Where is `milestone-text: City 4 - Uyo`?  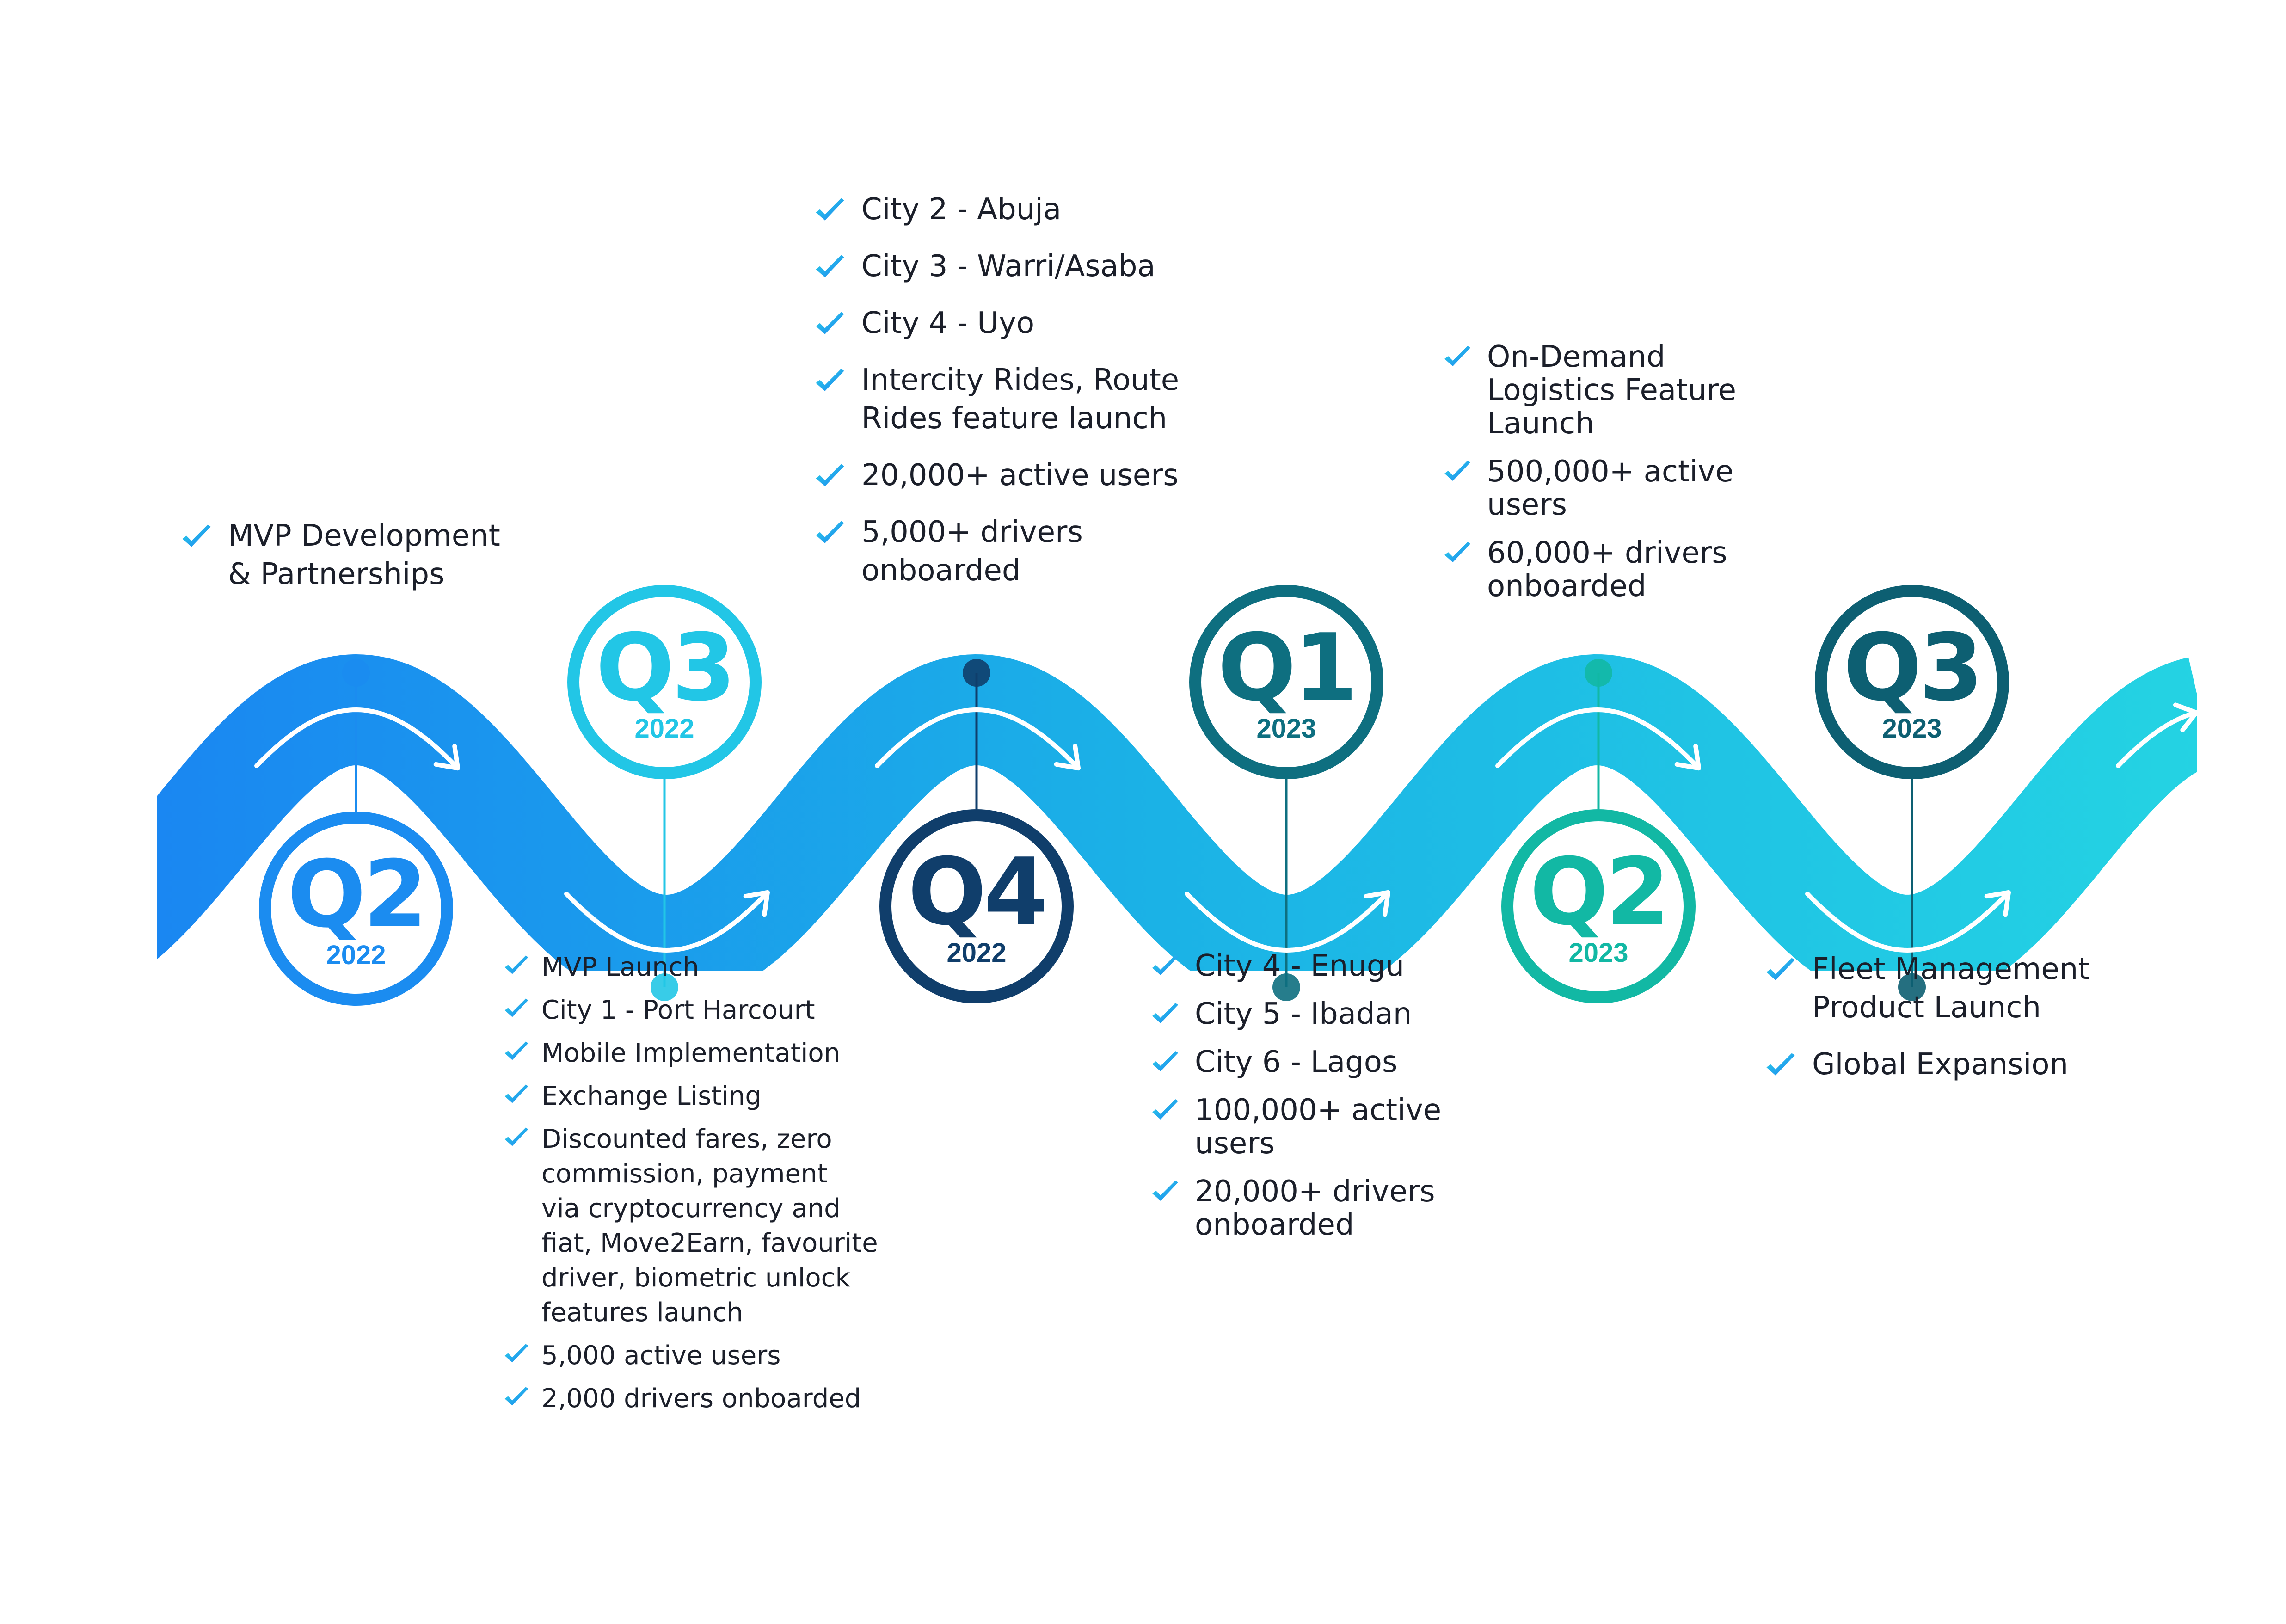
milestone-text: City 4 - Uyo is located at coordinates (948, 323).